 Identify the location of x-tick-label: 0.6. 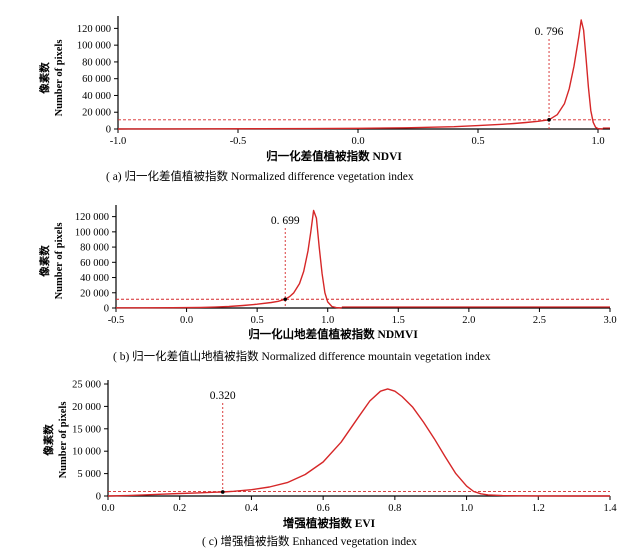
(323, 508).